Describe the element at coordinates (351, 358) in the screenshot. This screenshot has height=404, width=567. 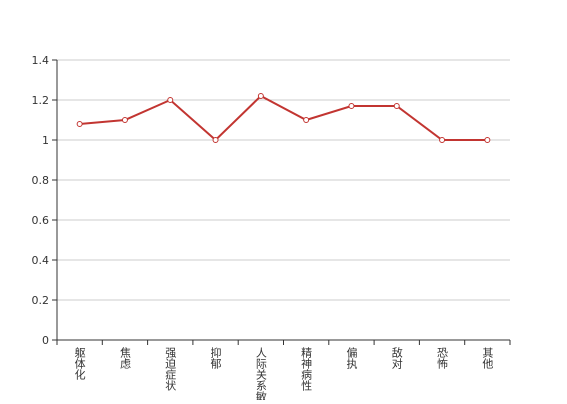
I see `x-tick-label: 偏执` at that location.